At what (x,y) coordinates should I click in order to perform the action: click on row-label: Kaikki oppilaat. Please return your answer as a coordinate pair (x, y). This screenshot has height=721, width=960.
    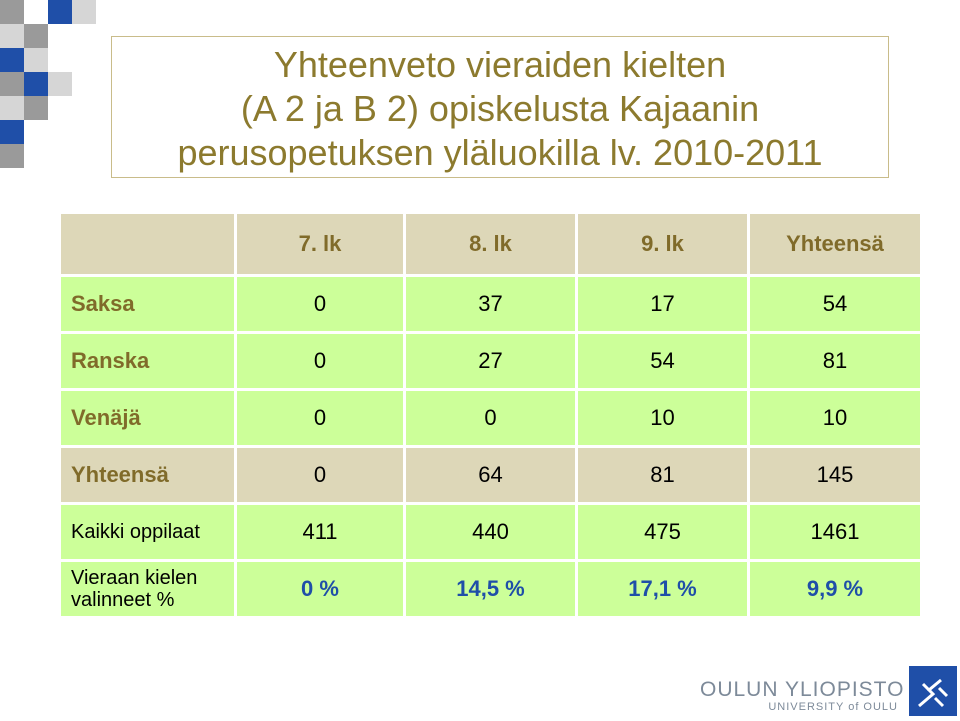
    Looking at the image, I should click on (147, 532).